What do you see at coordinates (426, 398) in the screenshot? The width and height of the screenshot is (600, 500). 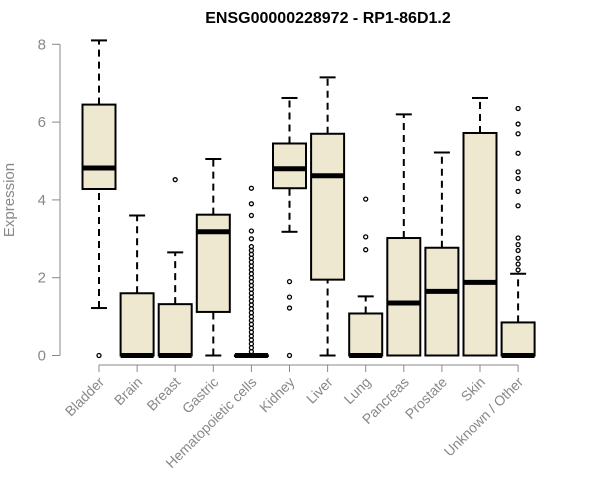 I see `x-tick-label: Prostate` at bounding box center [426, 398].